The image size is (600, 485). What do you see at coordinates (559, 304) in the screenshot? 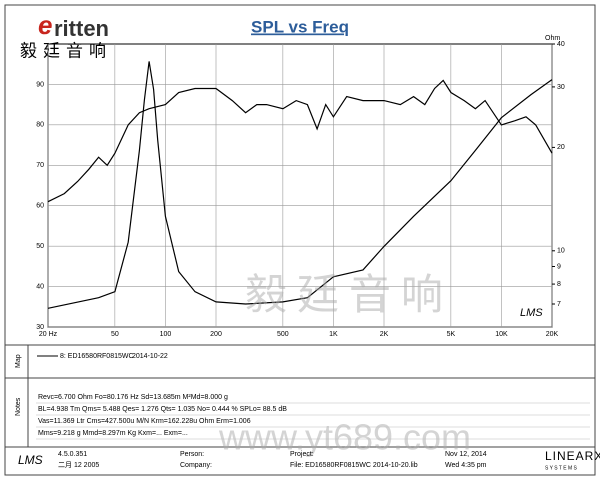
I see `y2-tick-label: 7` at bounding box center [559, 304].